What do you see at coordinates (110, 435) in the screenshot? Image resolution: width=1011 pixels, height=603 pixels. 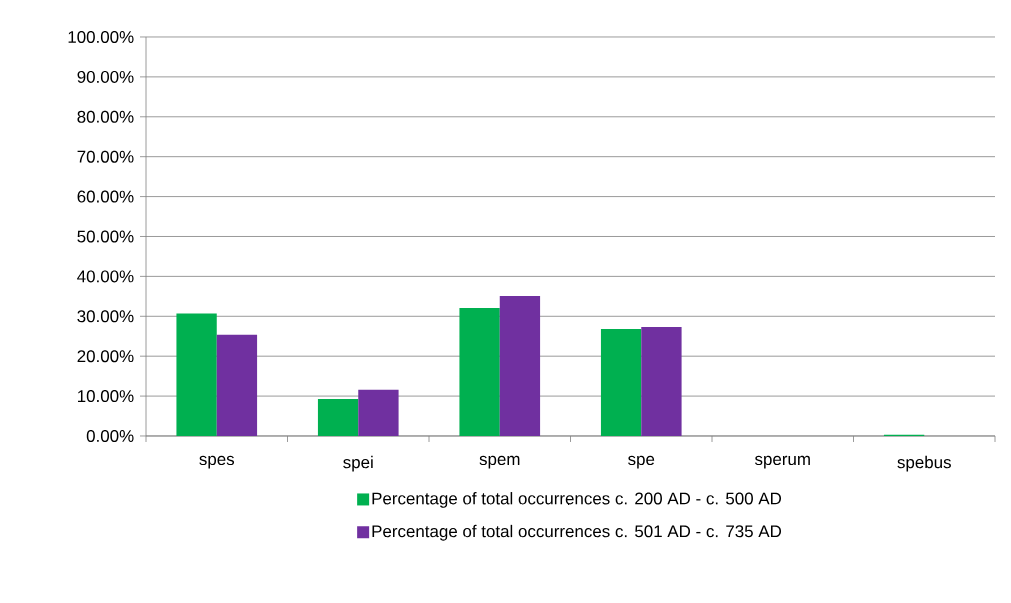 I see `y-tick-label: 0.00%` at bounding box center [110, 435].